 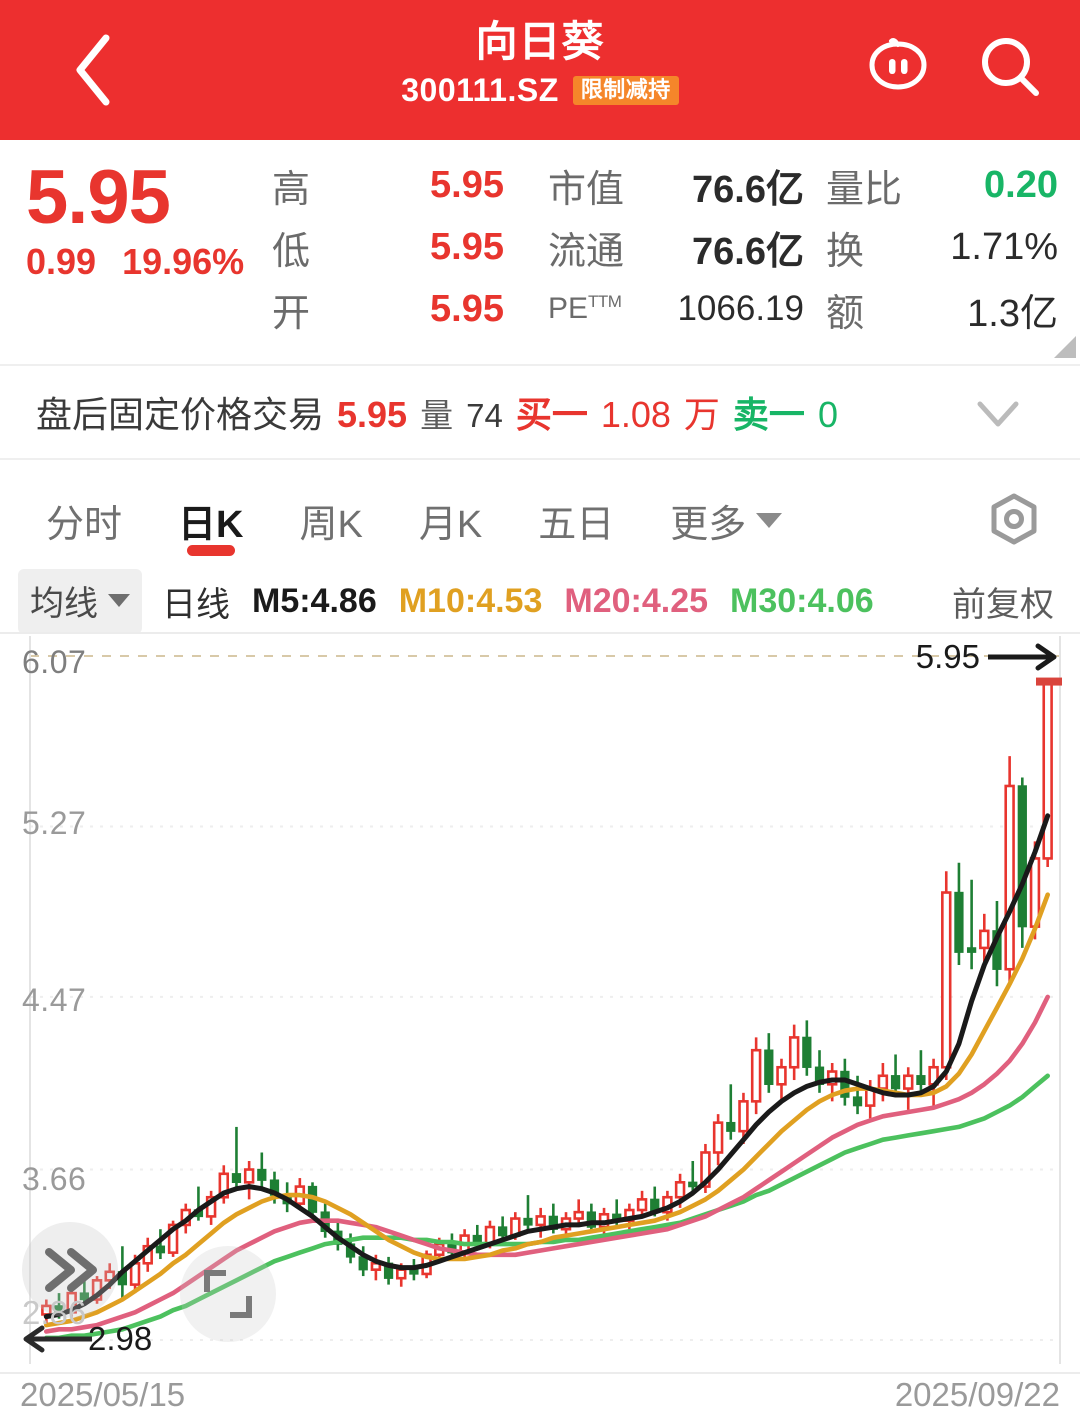 What do you see at coordinates (54, 1000) in the screenshot?
I see `y-tick-3: 4.47` at bounding box center [54, 1000].